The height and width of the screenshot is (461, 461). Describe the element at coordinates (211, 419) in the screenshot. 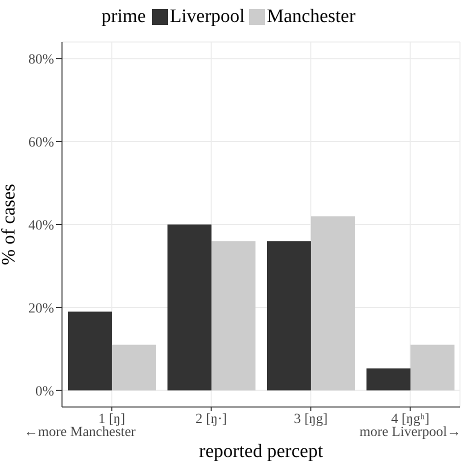

I see `x-tick-label: 2 [ŋ·]` at that location.